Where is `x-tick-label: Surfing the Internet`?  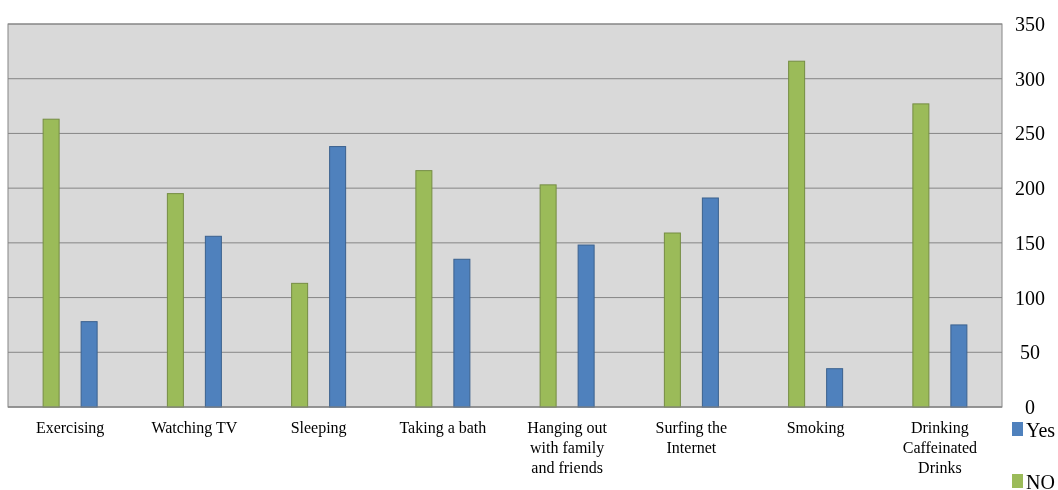 x-tick-label: Surfing the Internet is located at coordinates (691, 437).